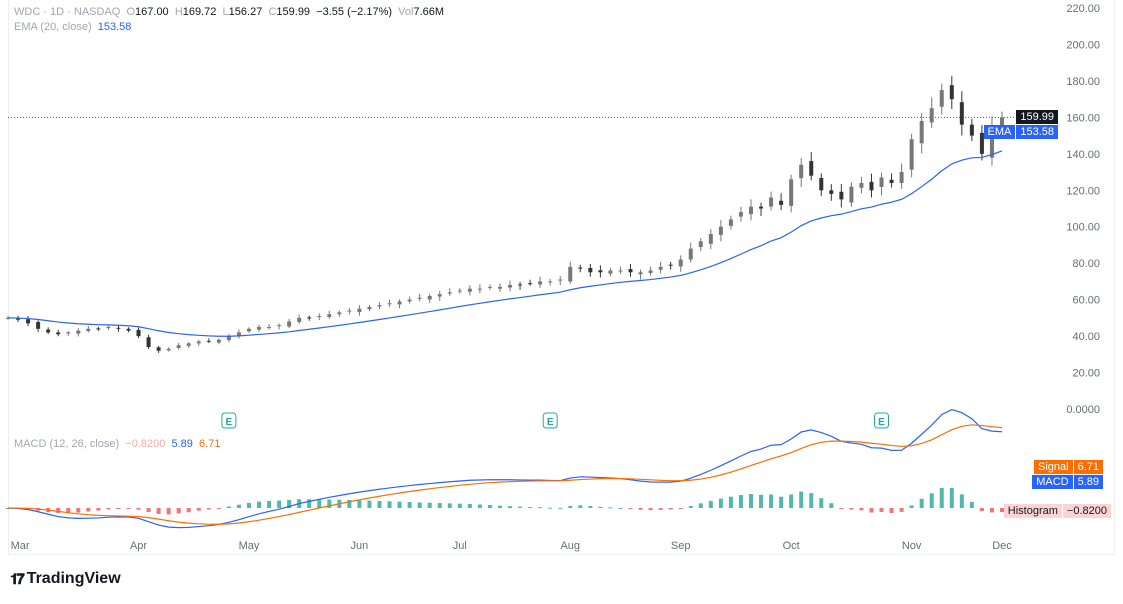 This screenshot has height=604, width=1123. What do you see at coordinates (53, 27) in the screenshot?
I see `ema-legend-label: EMA (20, close)` at bounding box center [53, 27].